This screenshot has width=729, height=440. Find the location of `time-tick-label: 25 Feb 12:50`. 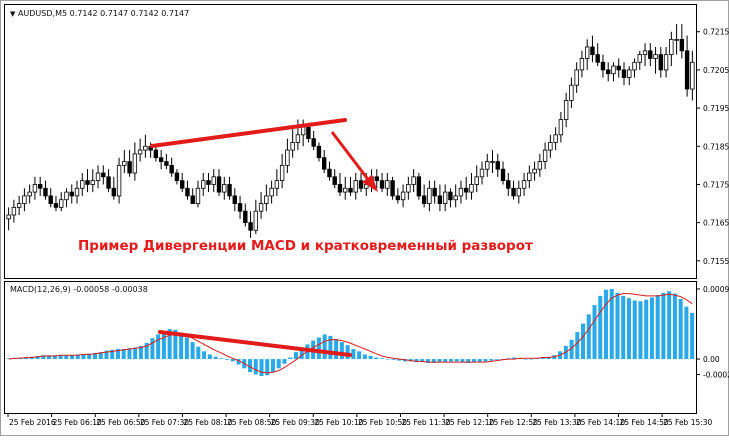

time-tick-label: 25 Feb 12:50 is located at coordinates (513, 422).